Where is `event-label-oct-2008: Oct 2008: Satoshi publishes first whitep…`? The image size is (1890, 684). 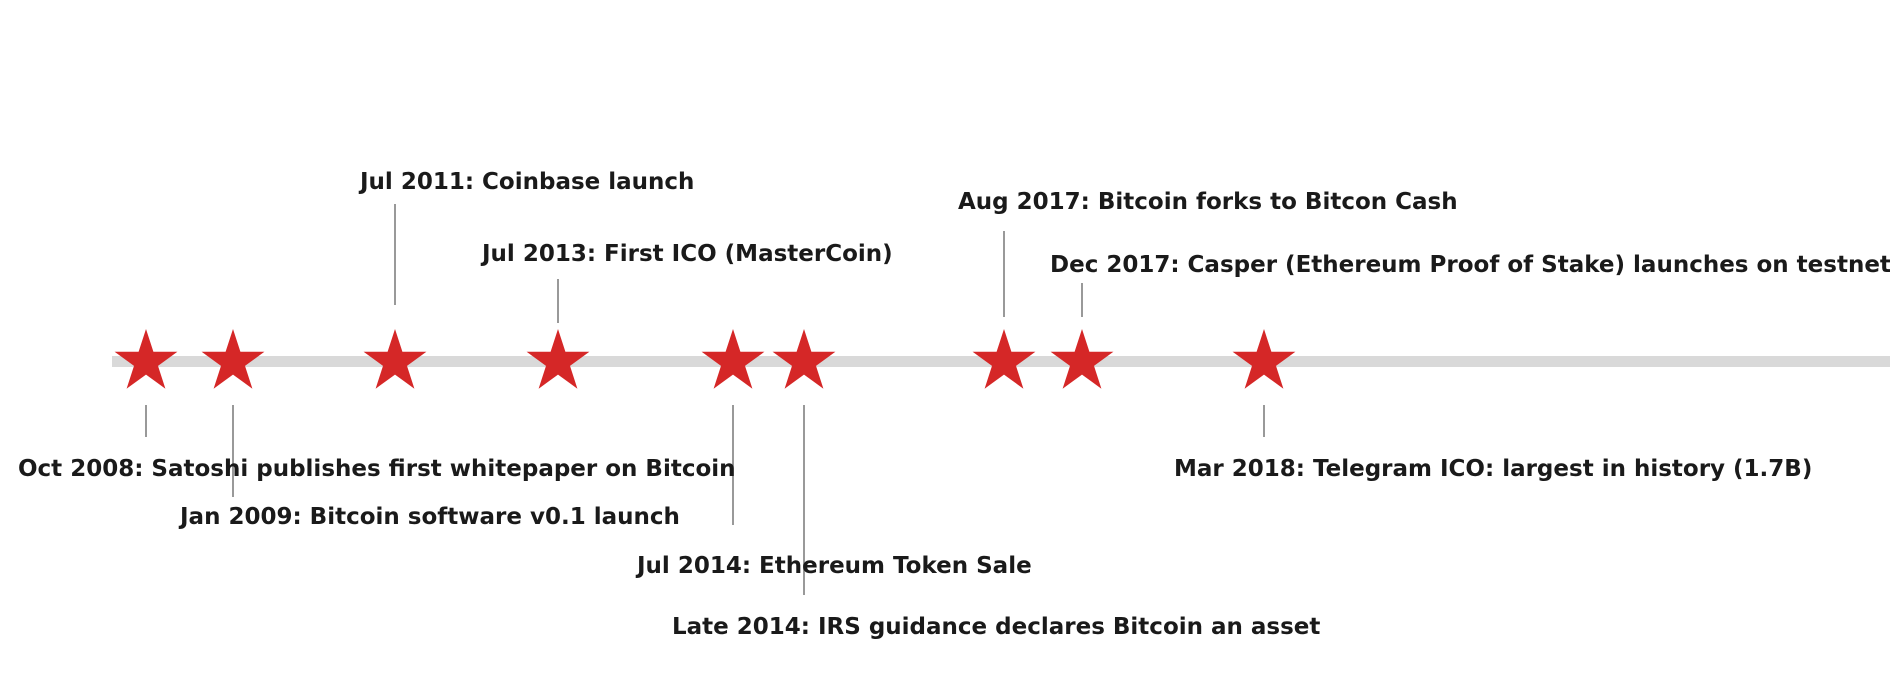 event-label-oct-2008: Oct 2008: Satoshi publishes first whitep… is located at coordinates (377, 469).